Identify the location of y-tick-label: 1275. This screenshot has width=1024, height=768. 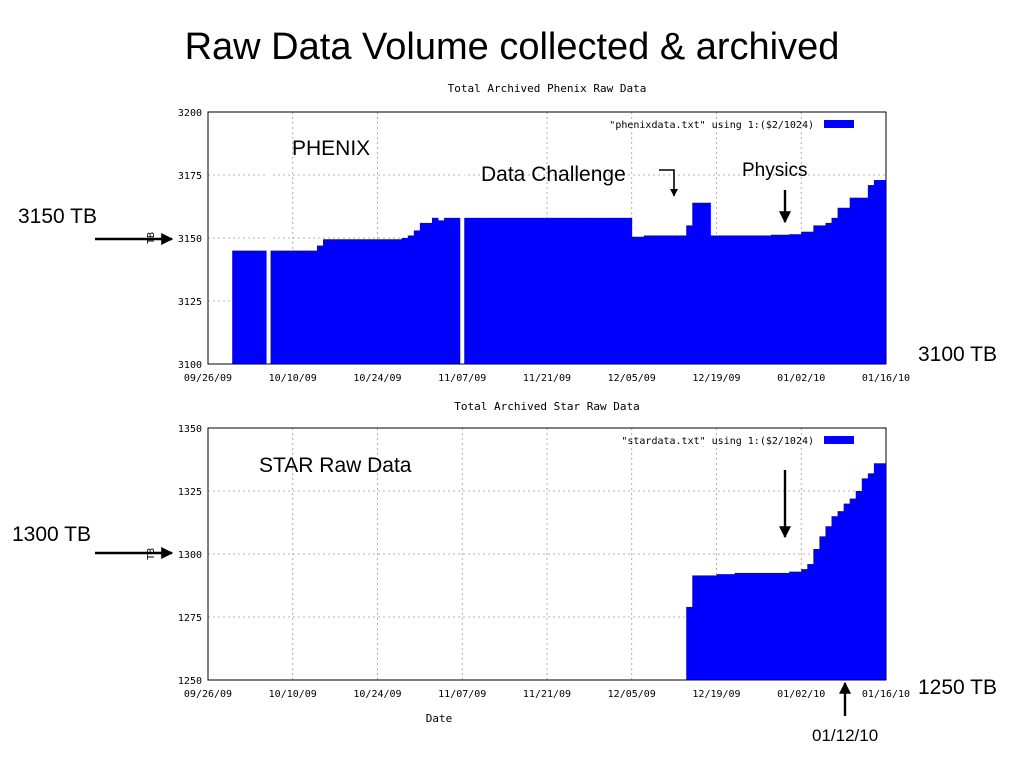
(190, 618).